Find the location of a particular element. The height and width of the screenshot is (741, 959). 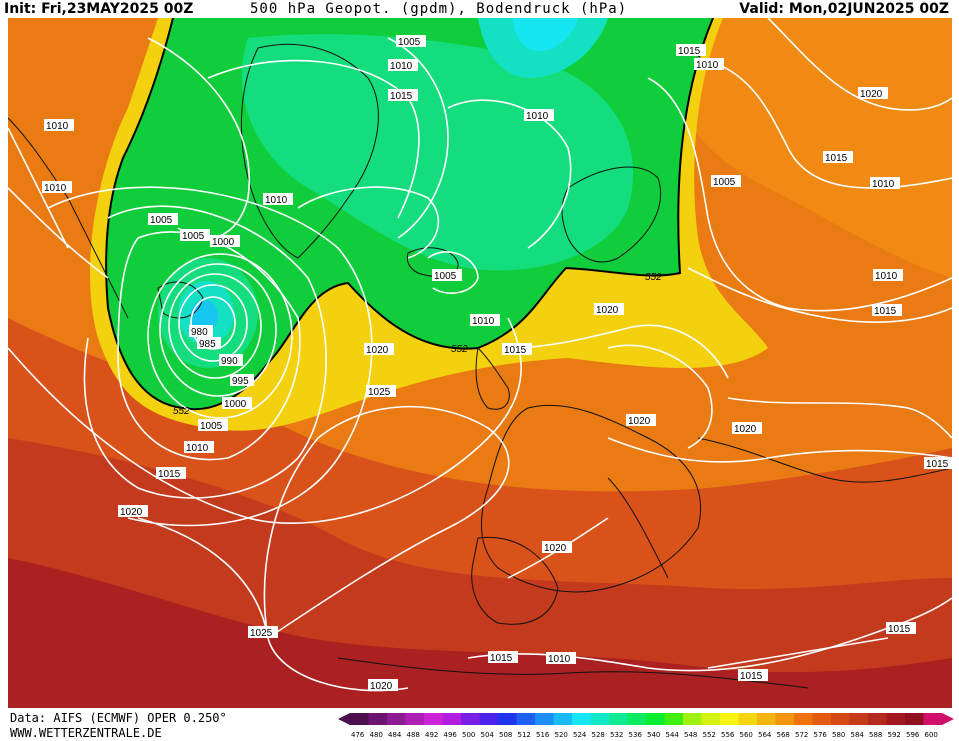

colorbar-tick-label: 592 is located at coordinates (894, 735).